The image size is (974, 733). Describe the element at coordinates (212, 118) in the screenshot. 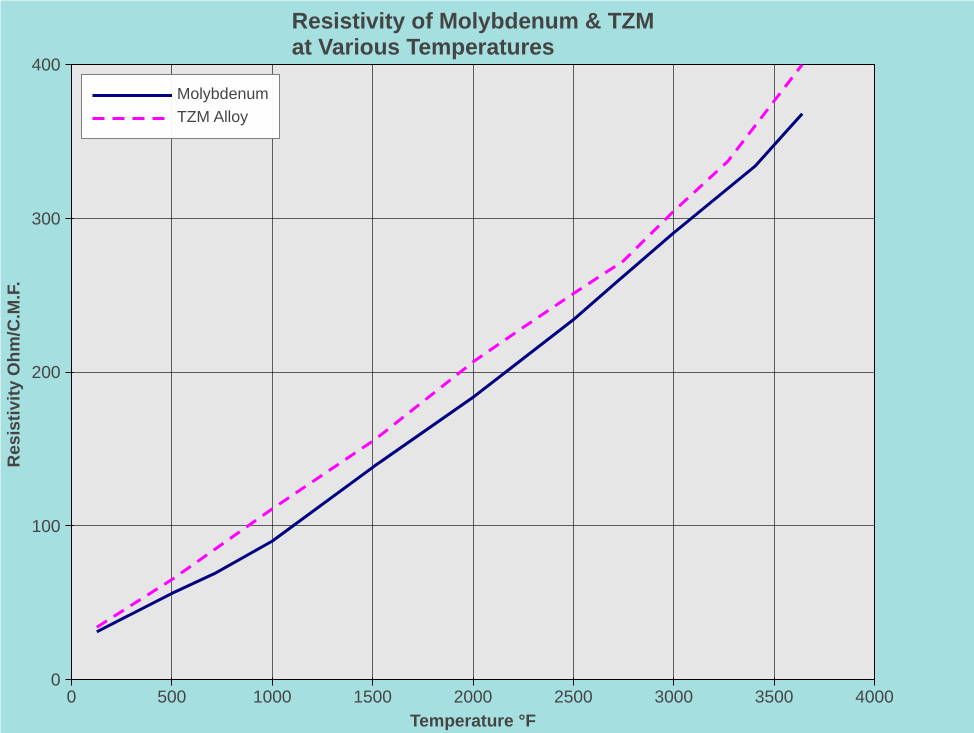

I see `legend-label: TZM Alloy` at that location.